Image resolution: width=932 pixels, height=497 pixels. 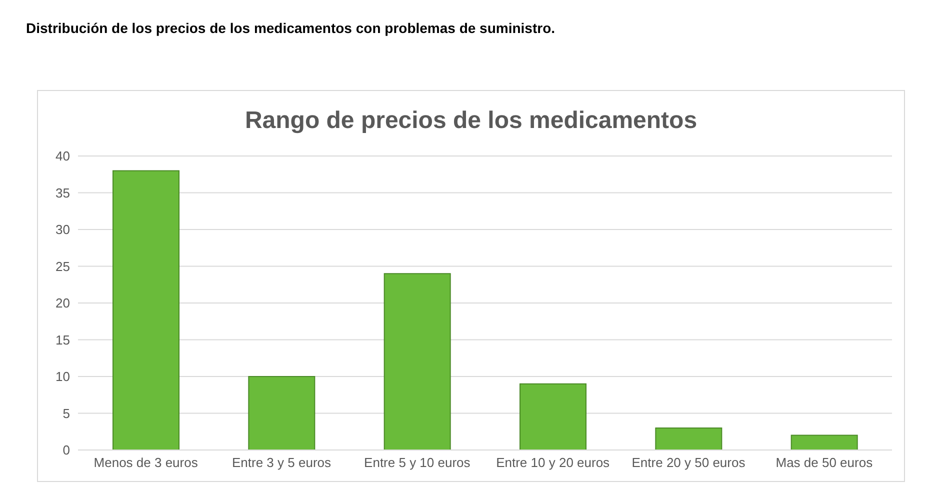 What do you see at coordinates (417, 462) in the screenshot?
I see `x-tick-label: Entre 5 y 10 euros` at bounding box center [417, 462].